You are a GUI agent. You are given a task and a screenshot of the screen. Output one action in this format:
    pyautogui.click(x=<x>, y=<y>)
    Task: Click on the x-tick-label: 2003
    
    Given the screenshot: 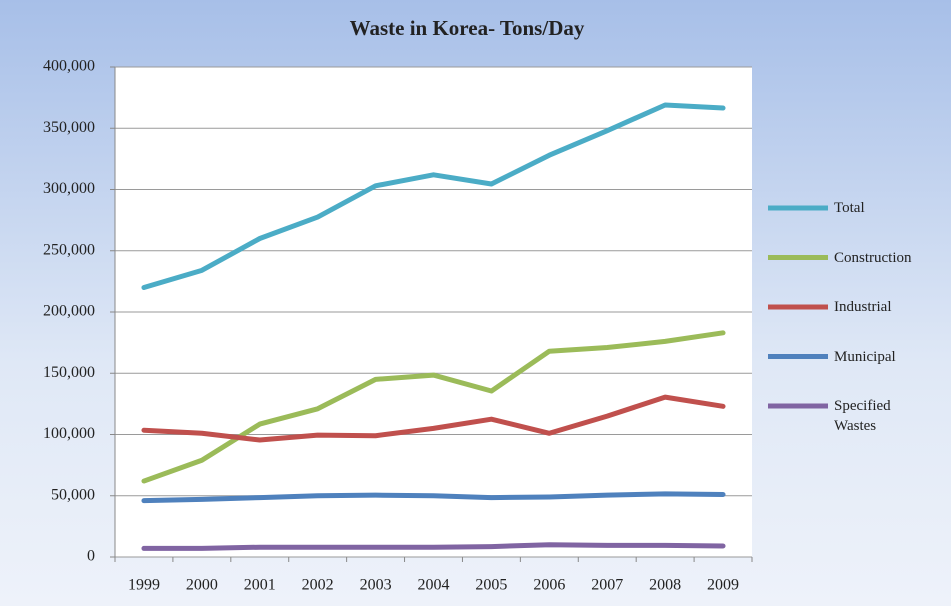 What is the action you would take?
    pyautogui.click(x=376, y=585)
    